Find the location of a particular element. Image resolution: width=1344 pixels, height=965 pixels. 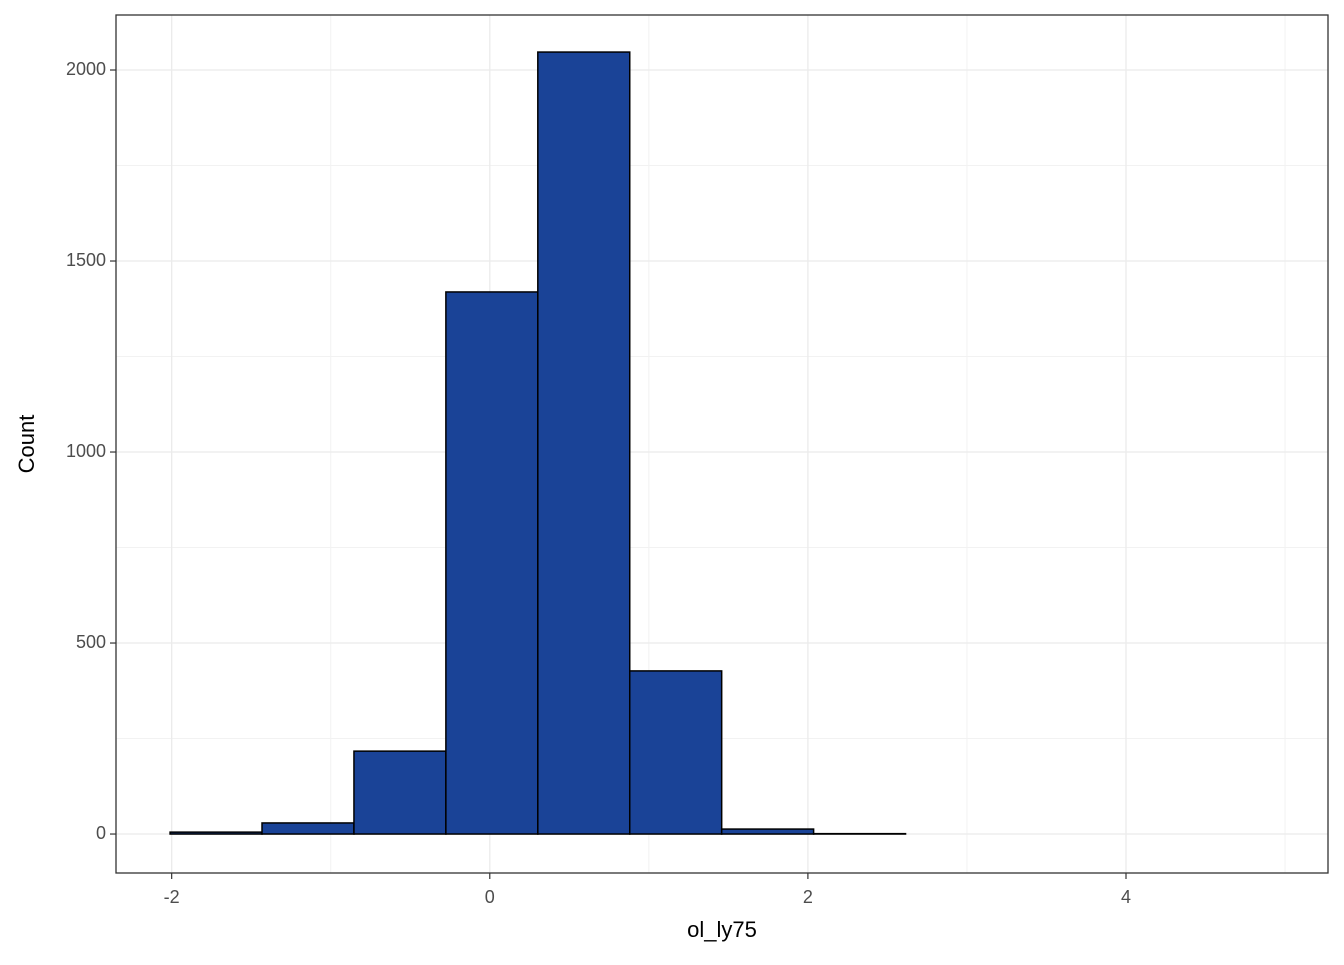

y-tick-label: 0 is located at coordinates (101, 833).